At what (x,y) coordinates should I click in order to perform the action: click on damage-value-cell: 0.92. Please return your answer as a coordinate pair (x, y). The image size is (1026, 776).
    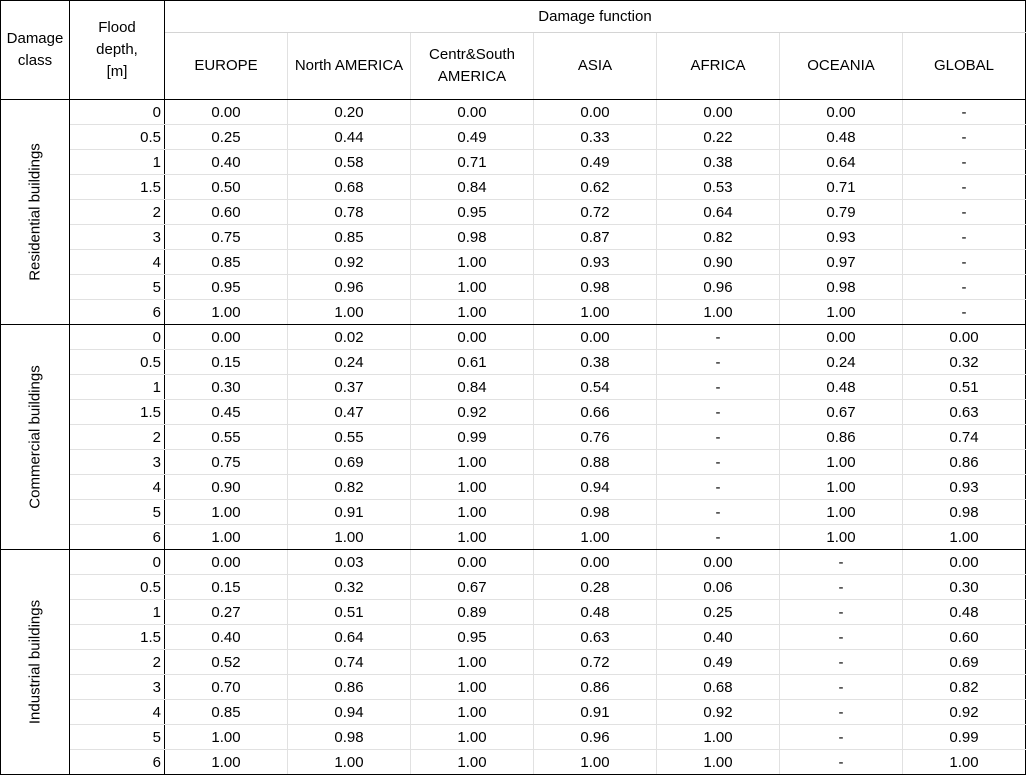
    Looking at the image, I should click on (718, 712).